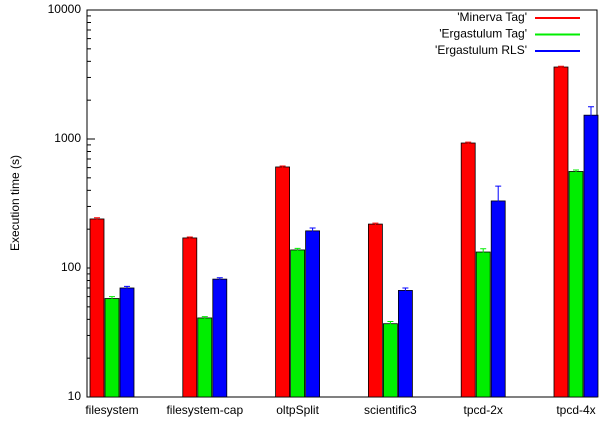  Describe the element at coordinates (483, 34) in the screenshot. I see `legend-label: 'Ergastulum Tag'` at that location.